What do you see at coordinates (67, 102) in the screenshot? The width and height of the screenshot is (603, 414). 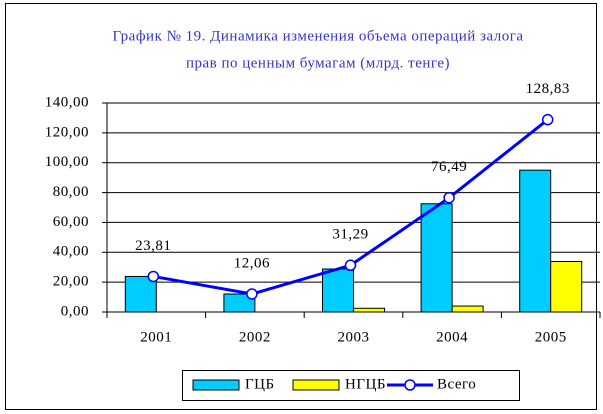 I see `y-tick-label: 140,00` at bounding box center [67, 102].